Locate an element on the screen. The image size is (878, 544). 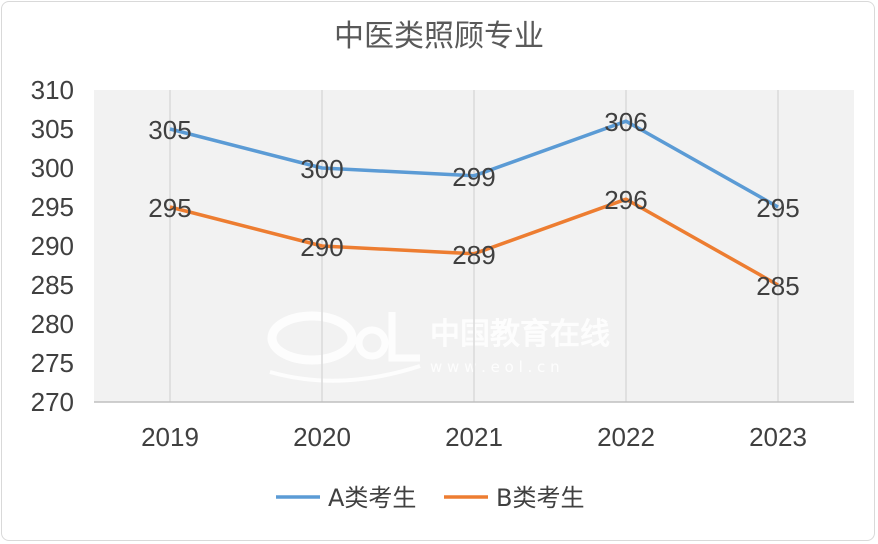
y-tick-label: 300 is located at coordinates (52, 168).